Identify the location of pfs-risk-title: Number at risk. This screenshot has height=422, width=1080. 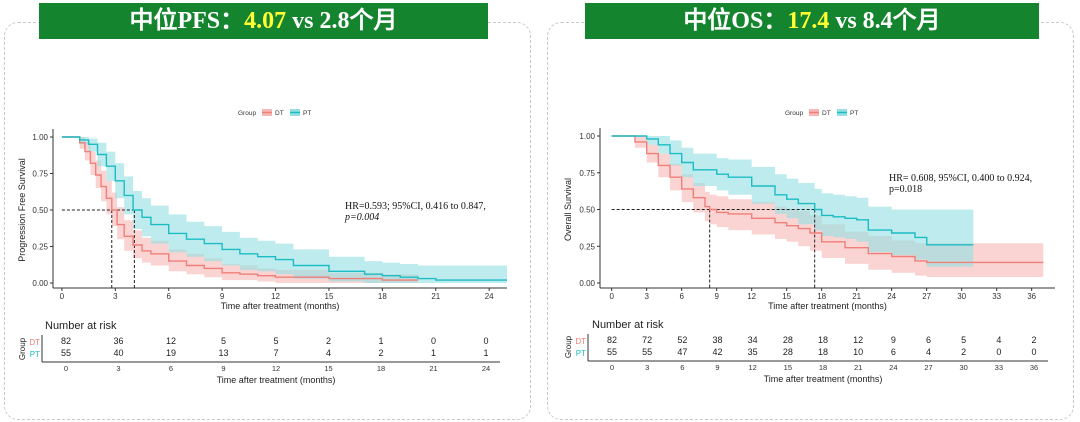
(81, 326).